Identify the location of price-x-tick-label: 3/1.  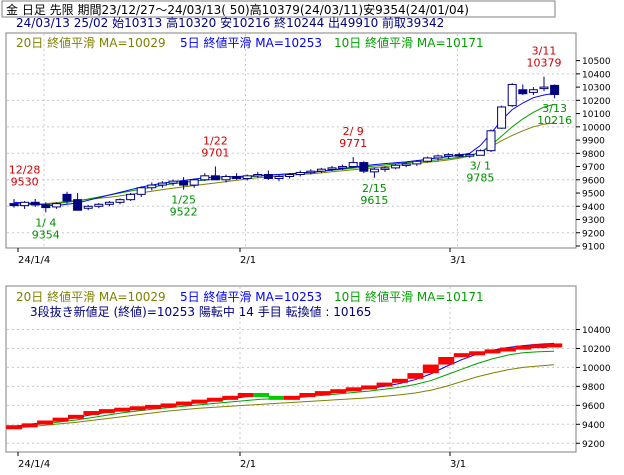
(458, 260).